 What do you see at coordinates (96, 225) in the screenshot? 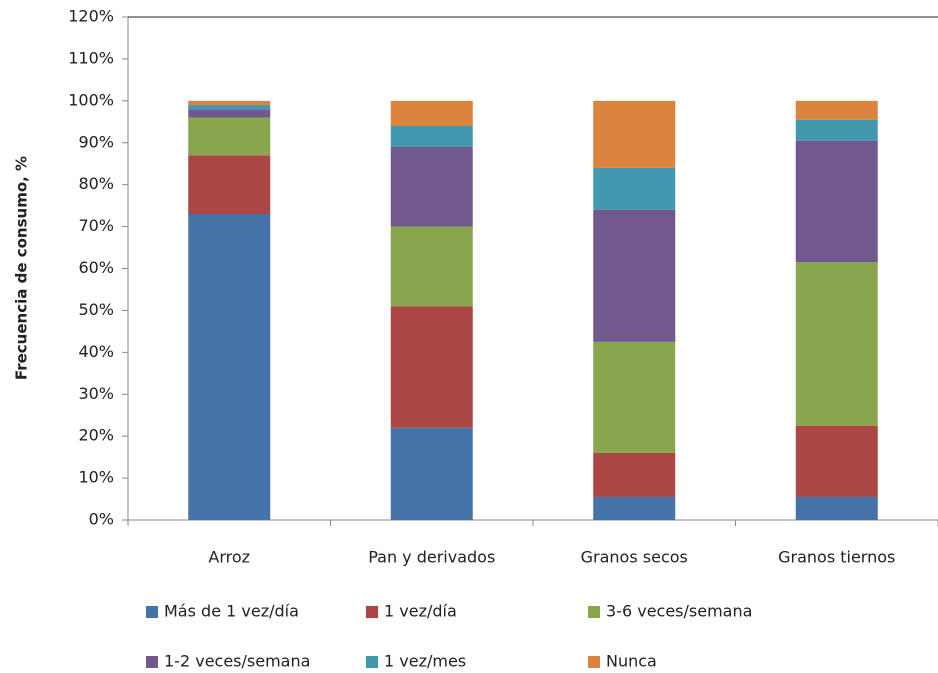
I see `y-tick-label: 70%` at bounding box center [96, 225].